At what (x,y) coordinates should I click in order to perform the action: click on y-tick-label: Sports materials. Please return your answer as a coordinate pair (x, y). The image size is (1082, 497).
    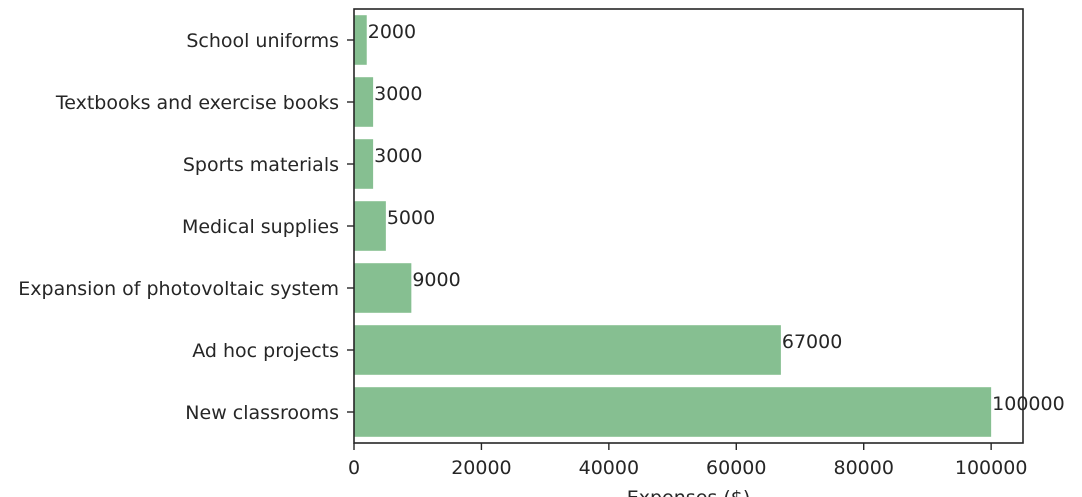
    Looking at the image, I should click on (261, 165).